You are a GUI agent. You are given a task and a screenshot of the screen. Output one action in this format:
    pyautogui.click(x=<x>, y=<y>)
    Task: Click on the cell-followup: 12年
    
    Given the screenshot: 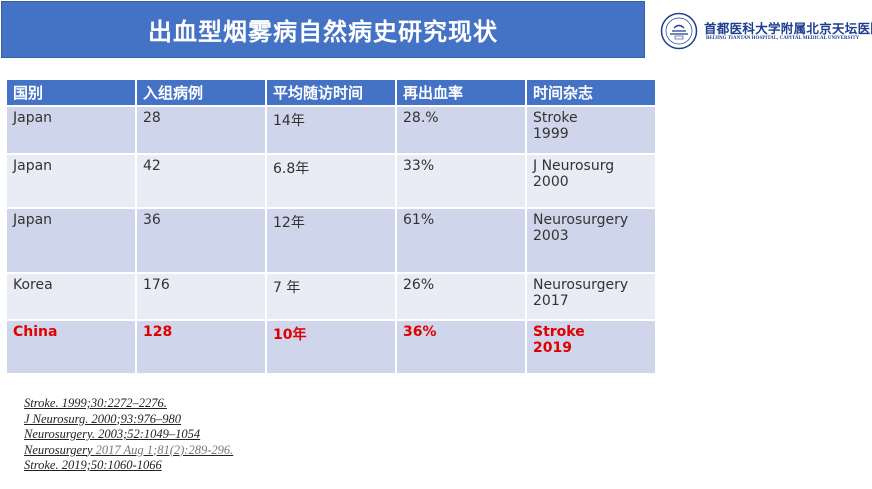 What is the action you would take?
    pyautogui.click(x=331, y=240)
    